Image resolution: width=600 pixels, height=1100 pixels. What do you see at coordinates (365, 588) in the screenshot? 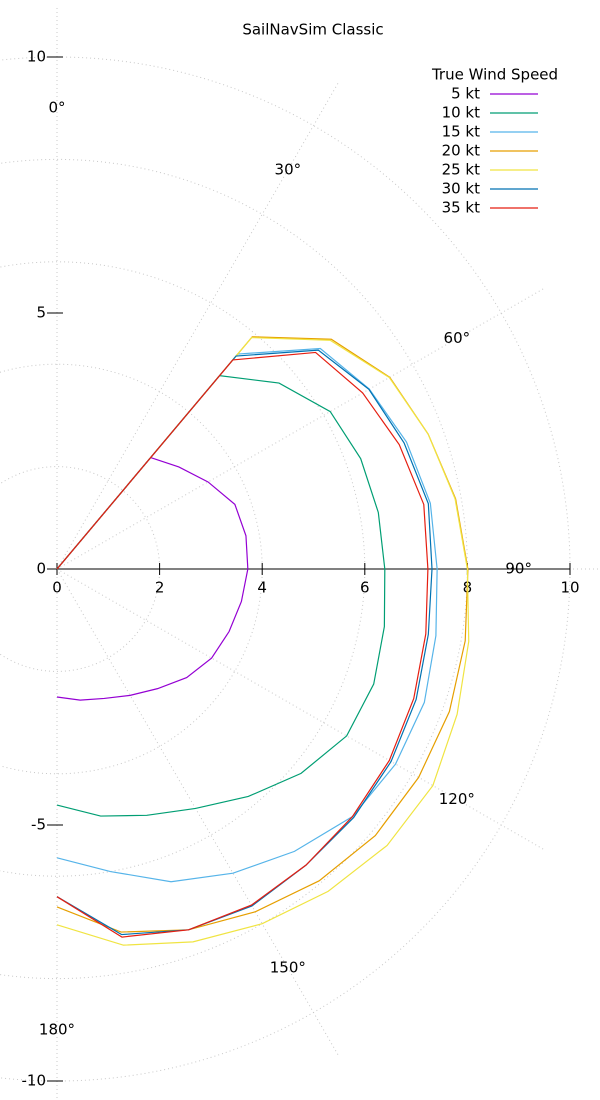
I see `x-tick-label: 6` at bounding box center [365, 588].